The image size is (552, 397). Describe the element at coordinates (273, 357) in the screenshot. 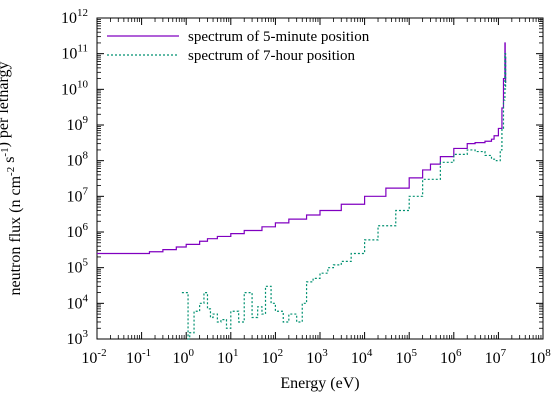

I see `x-tick-label: 10²` at that location.